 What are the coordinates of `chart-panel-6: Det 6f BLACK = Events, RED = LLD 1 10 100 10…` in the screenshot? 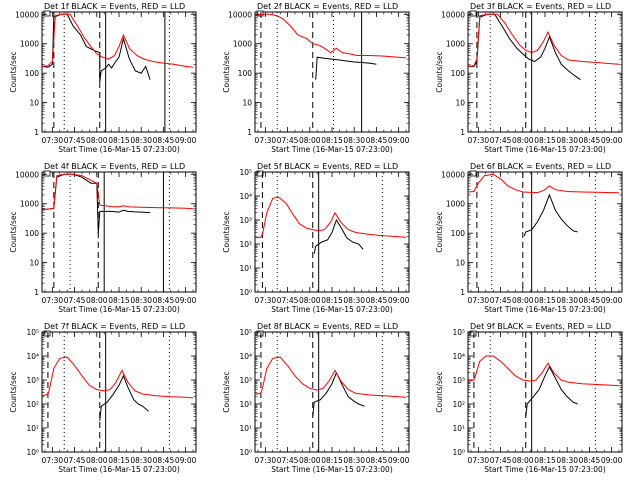 It's located at (529, 238).